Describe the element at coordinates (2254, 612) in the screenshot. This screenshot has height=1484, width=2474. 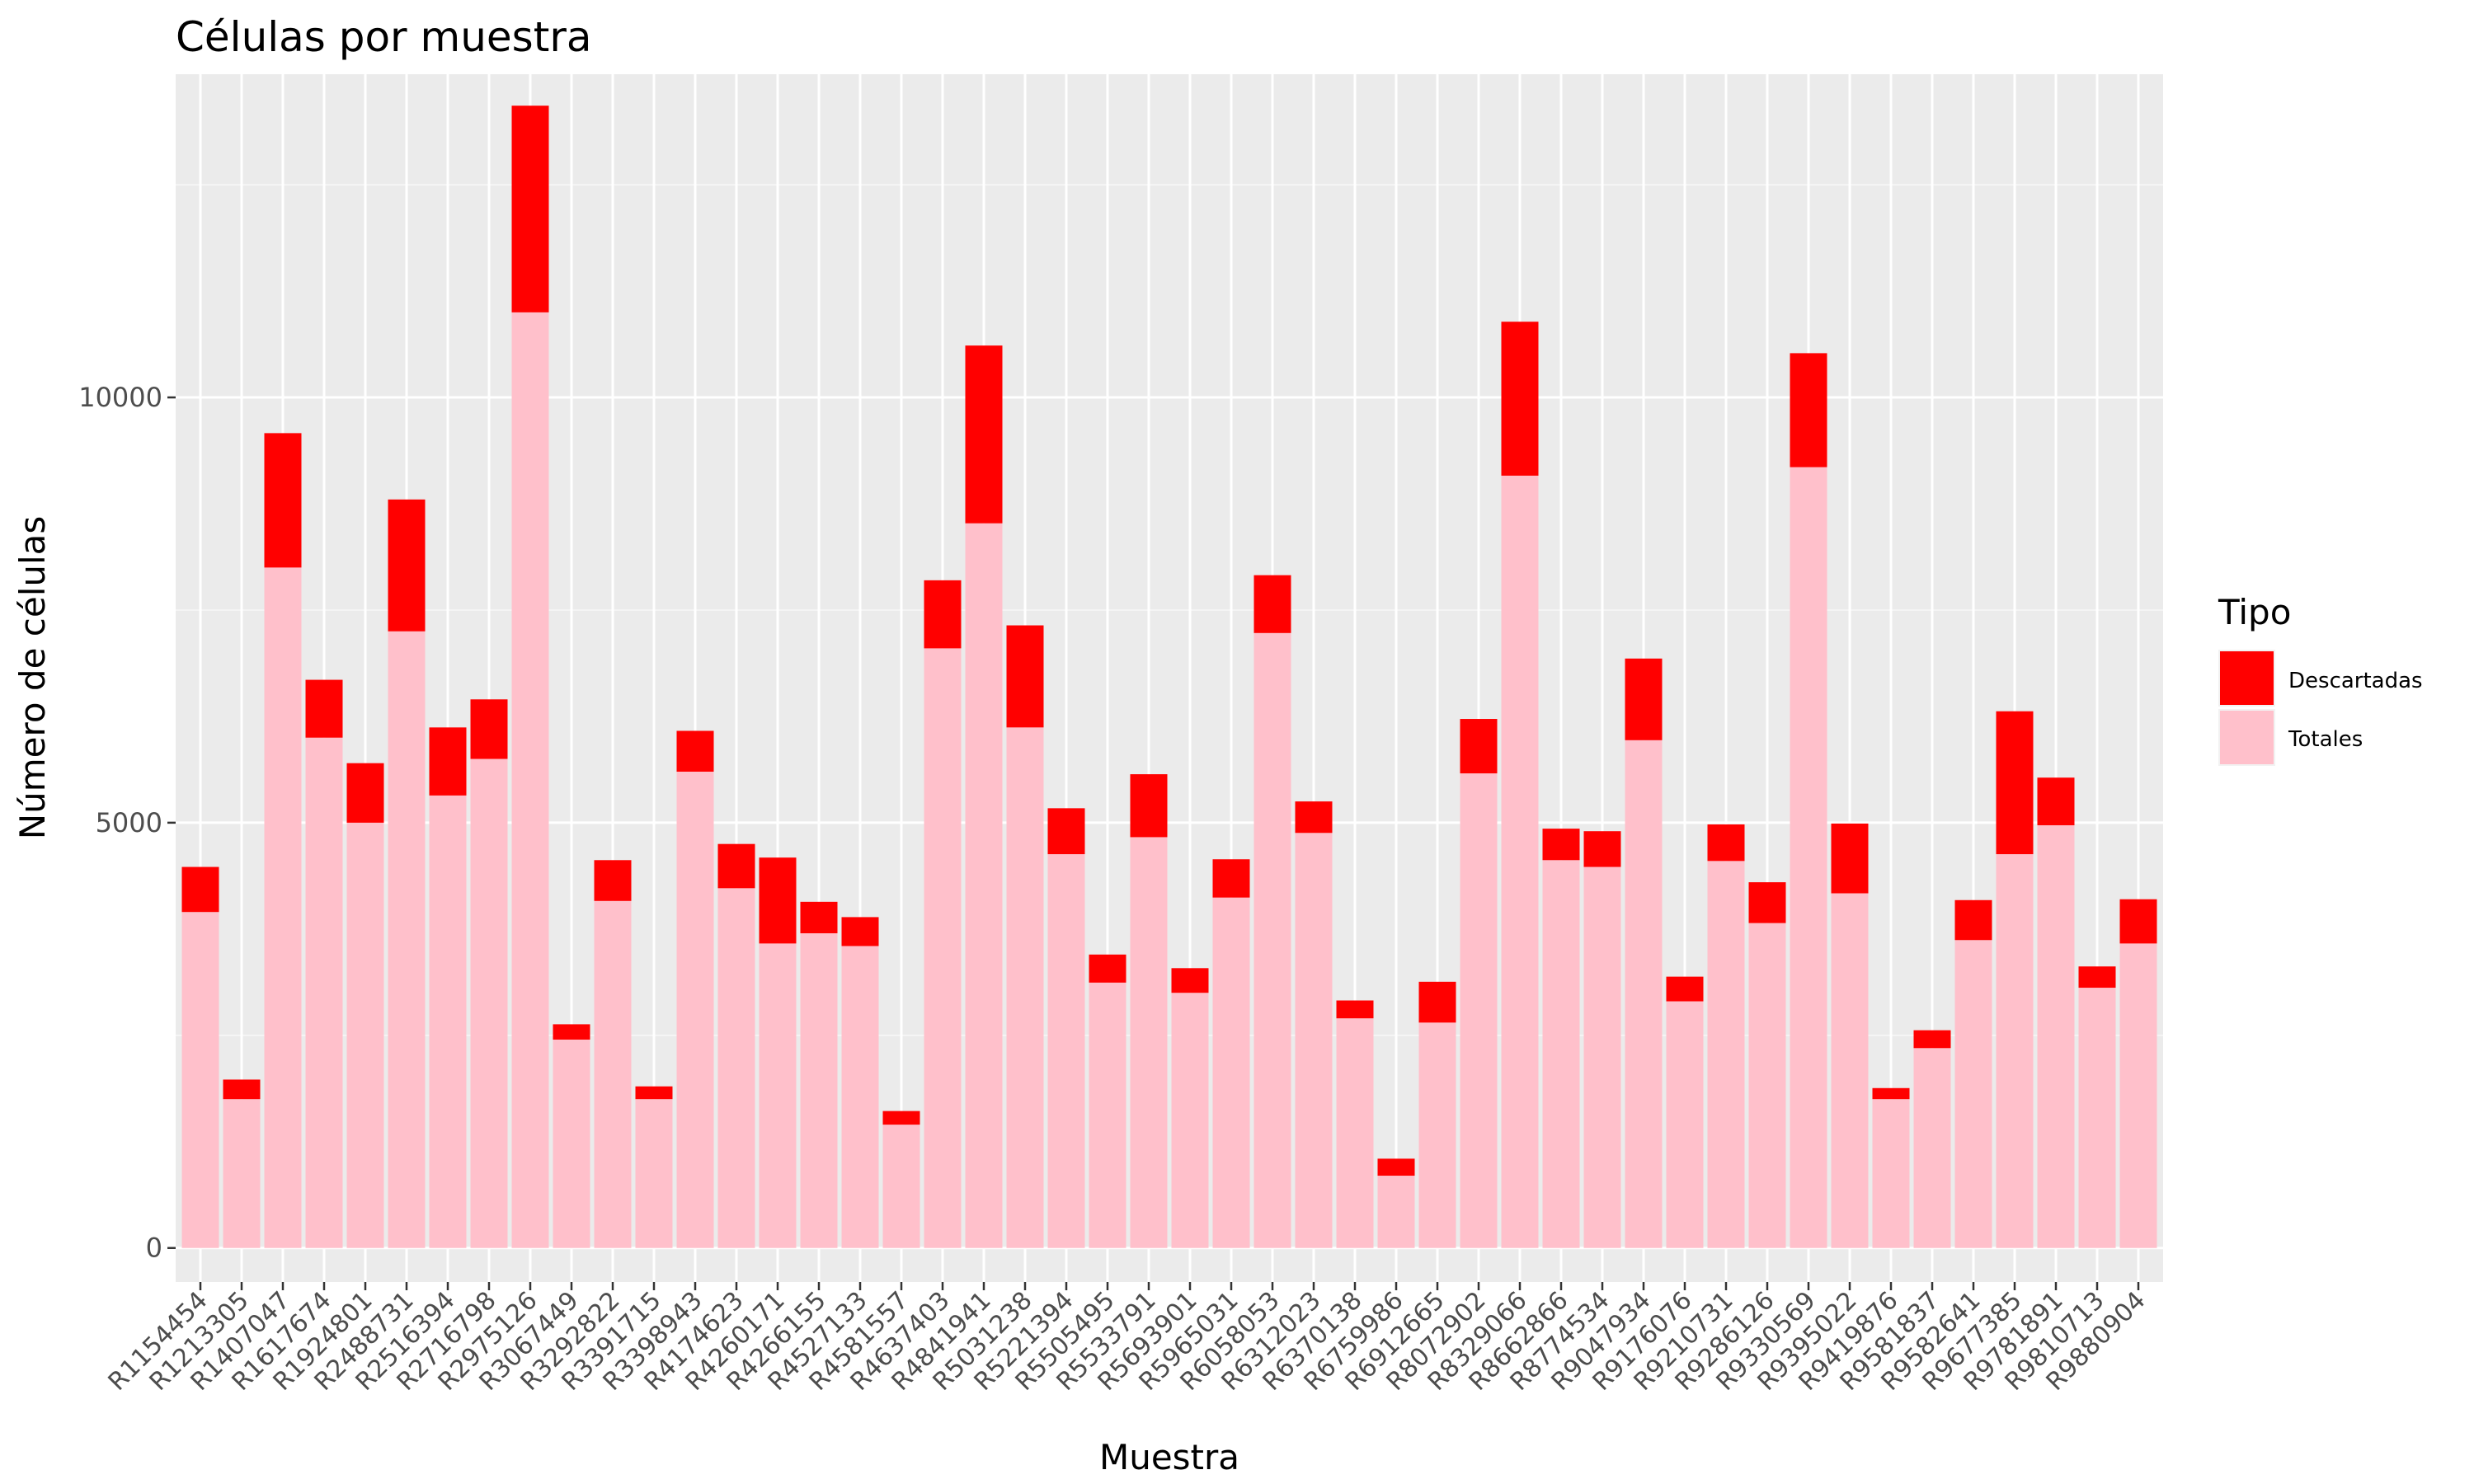
I see `legend-title: Tipo` at that location.